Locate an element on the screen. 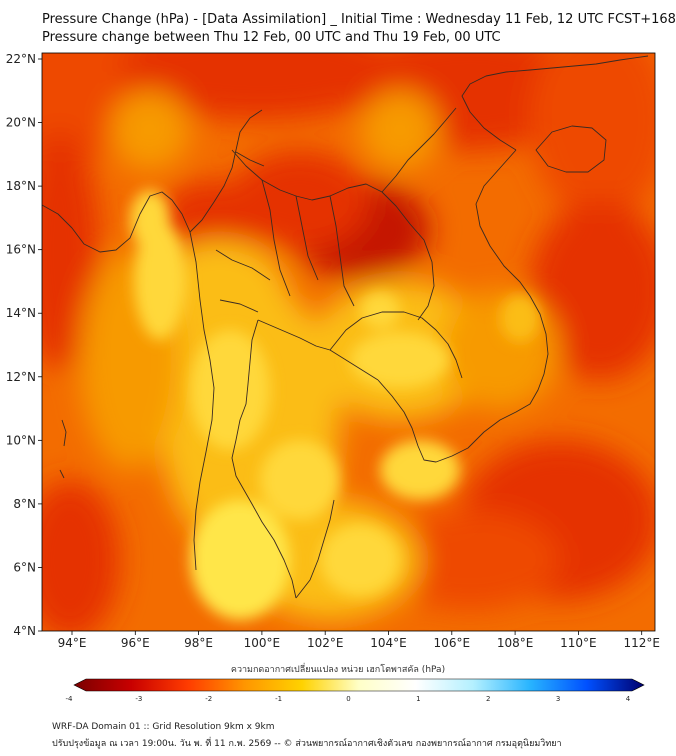  colorbar-tick-label: -1 is located at coordinates (278, 699).